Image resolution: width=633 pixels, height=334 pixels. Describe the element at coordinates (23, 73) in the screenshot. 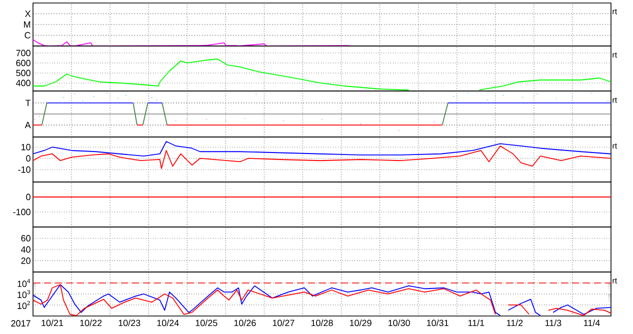

I see `y-tick-label: 500` at that location.